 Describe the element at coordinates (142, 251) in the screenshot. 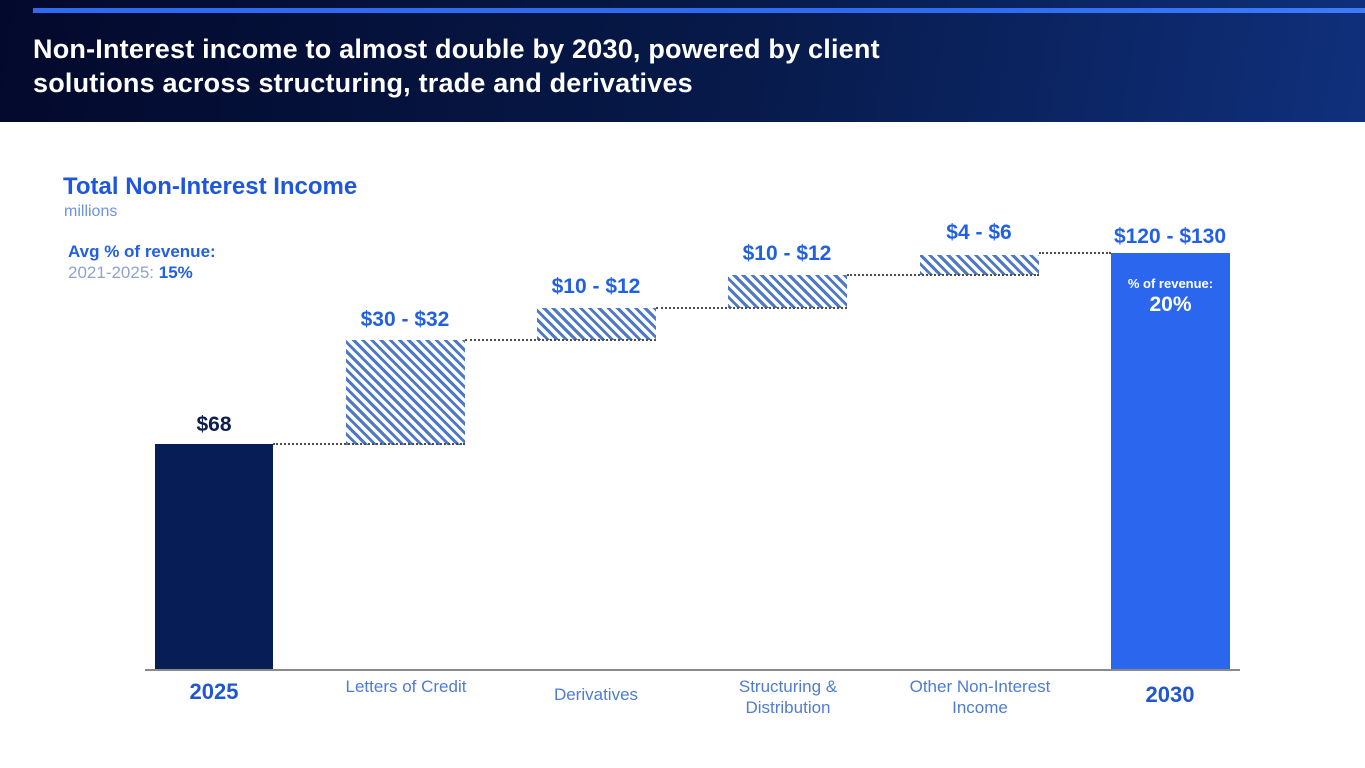

I see `annotation-label: Avg % of revenue:` at that location.